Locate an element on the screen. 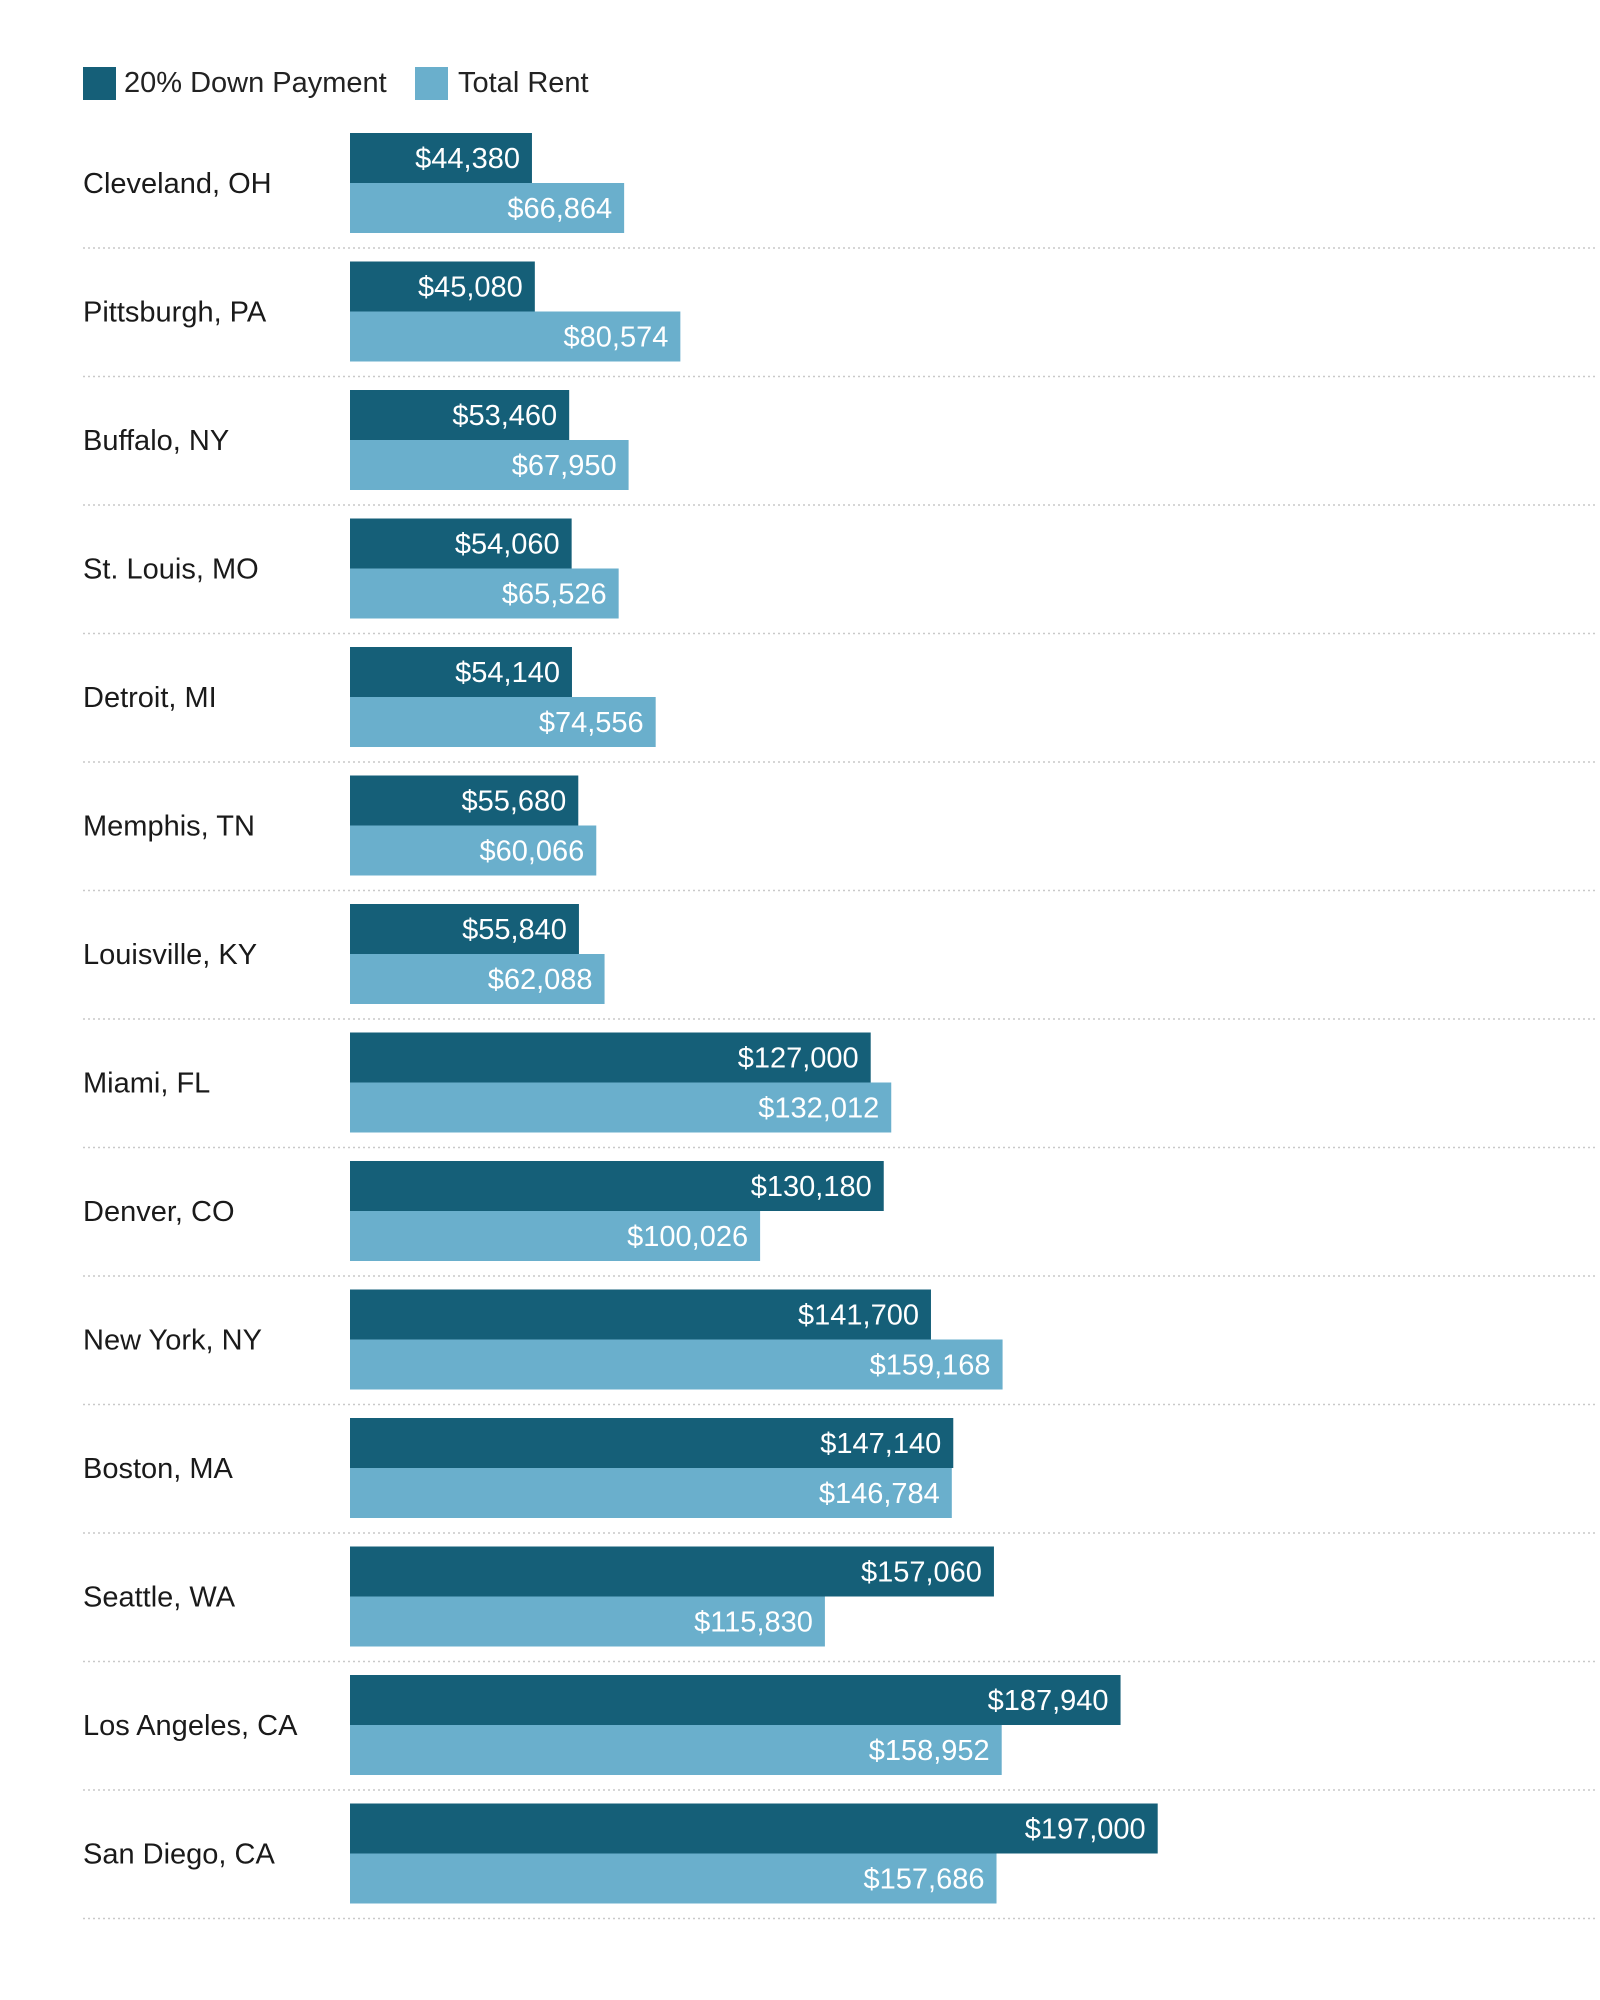 This screenshot has height=2000, width=1600. value-label-total-rent-los-angeles-ca: $158,952 is located at coordinates (929, 1751).